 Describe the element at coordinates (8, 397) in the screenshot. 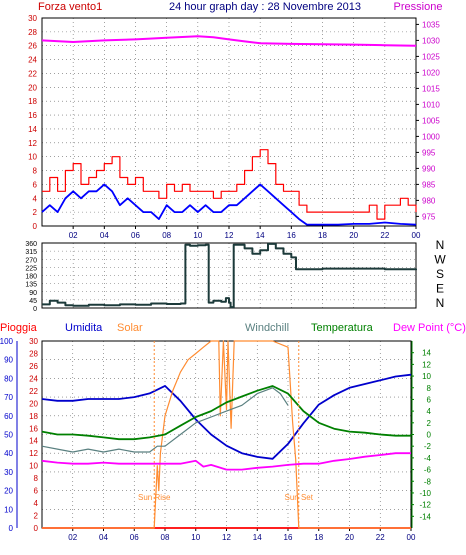

I see `rain-humidity-axis-tick-label: 70` at that location.